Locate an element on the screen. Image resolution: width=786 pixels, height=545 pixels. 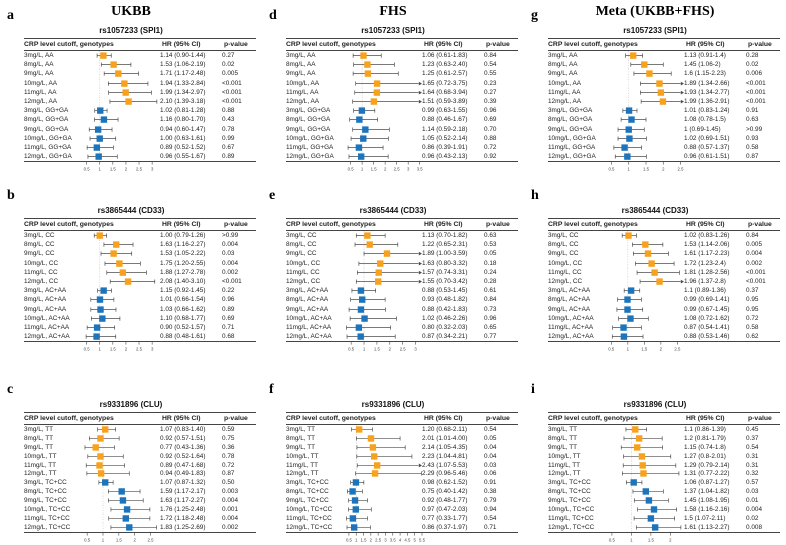
forest-row: 8mg/L, AA 1.23 (0.63-2.40) 0.54 is located at coordinates (402, 65).